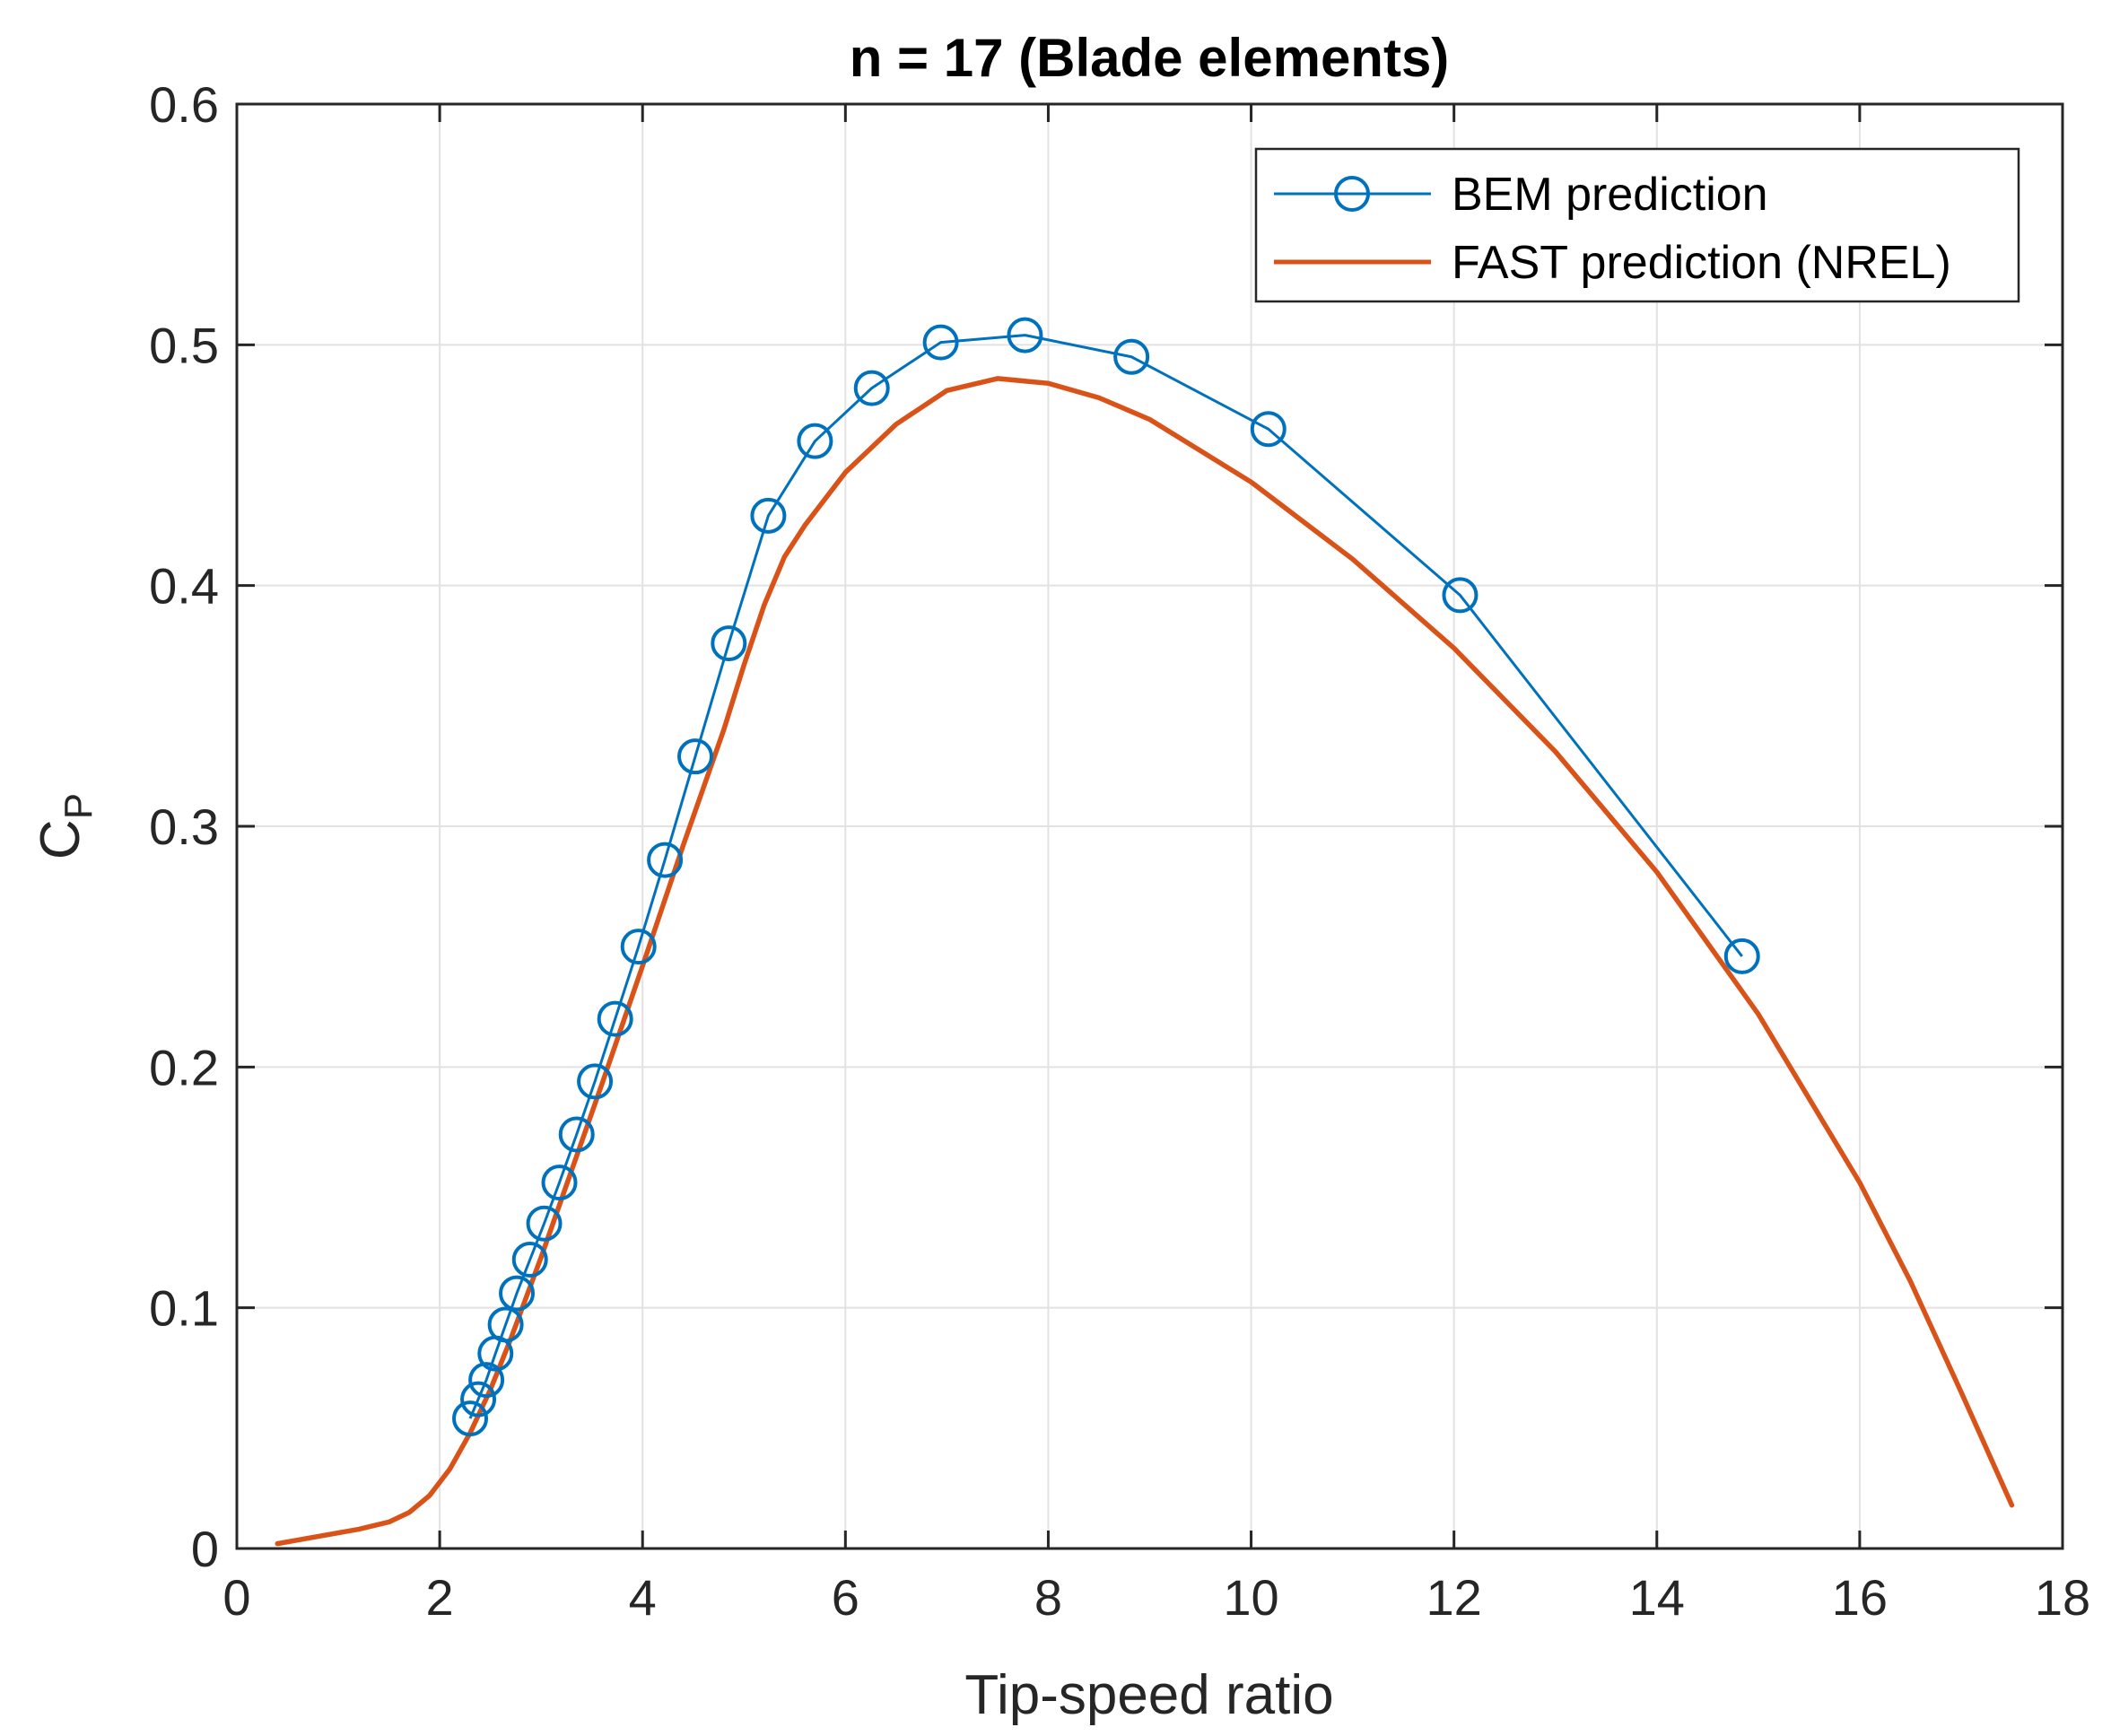  Describe the element at coordinates (1250, 1598) in the screenshot. I see `x-tick-label: 10` at that location.